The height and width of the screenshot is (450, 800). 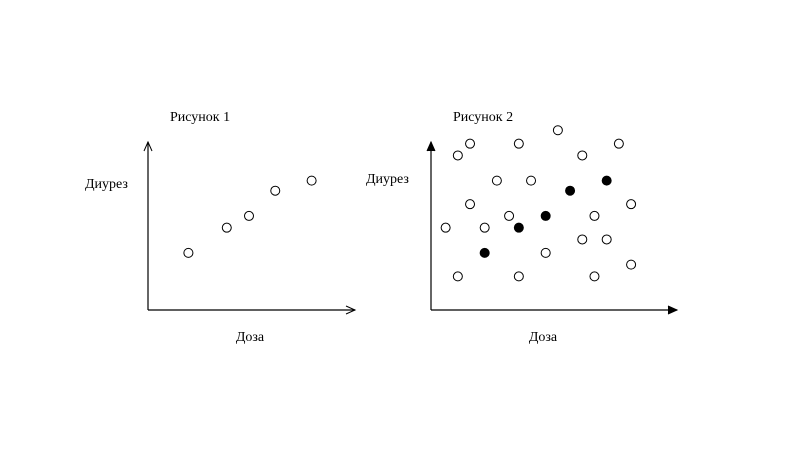 What do you see at coordinates (200, 117) in the screenshot?
I see `chart-title: Рисунок 1` at bounding box center [200, 117].